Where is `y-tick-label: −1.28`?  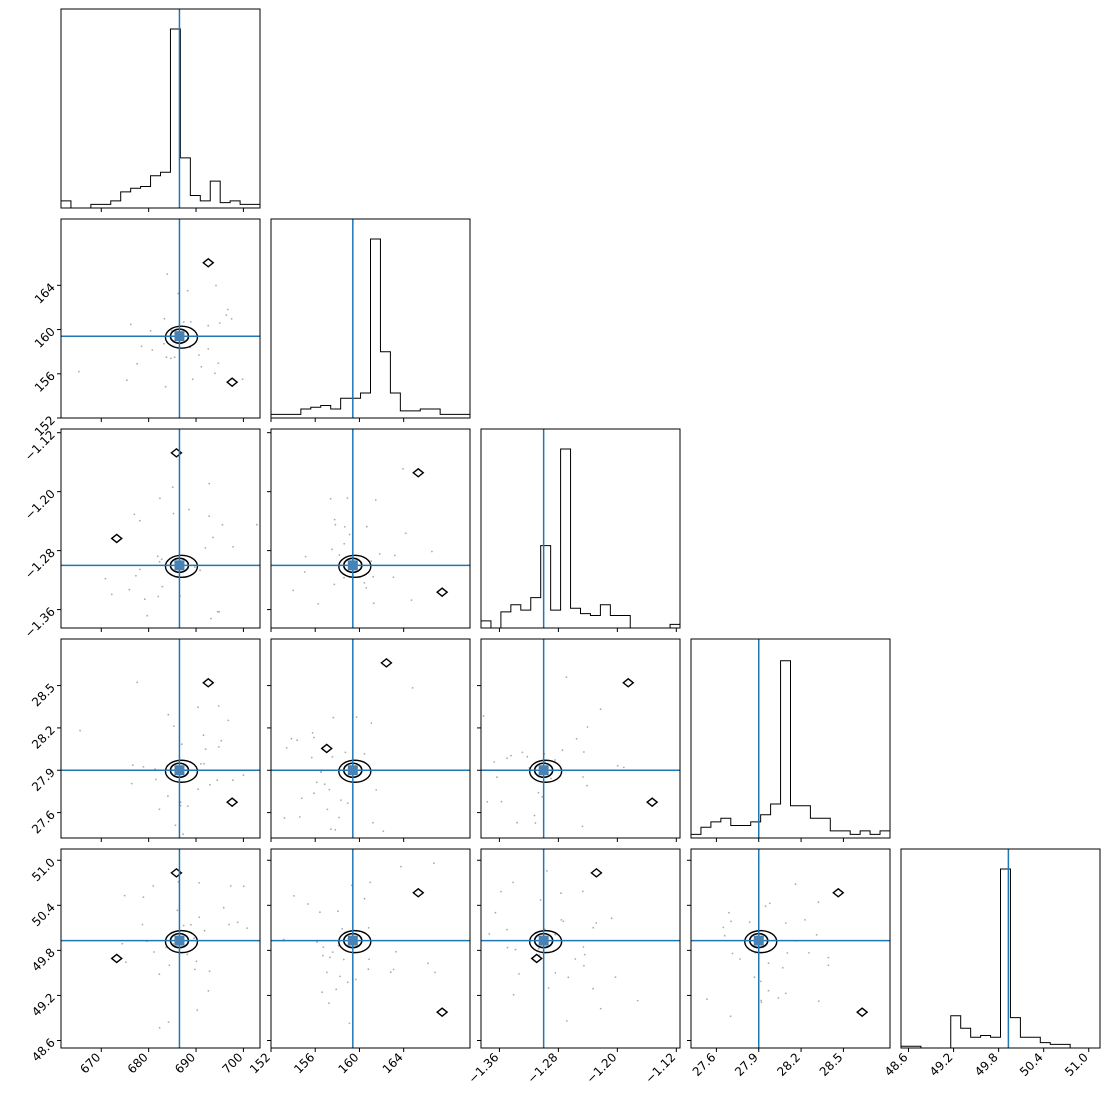 y-tick-label: −1.28 is located at coordinates (40, 564).